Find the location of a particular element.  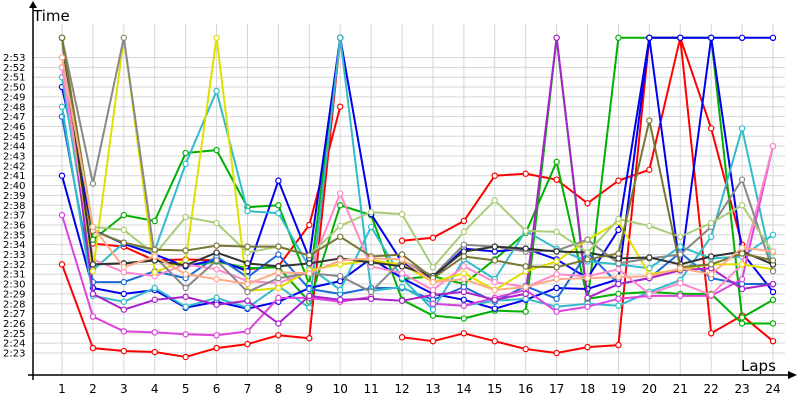

x-axis-arrow is located at coordinates (792, 375).